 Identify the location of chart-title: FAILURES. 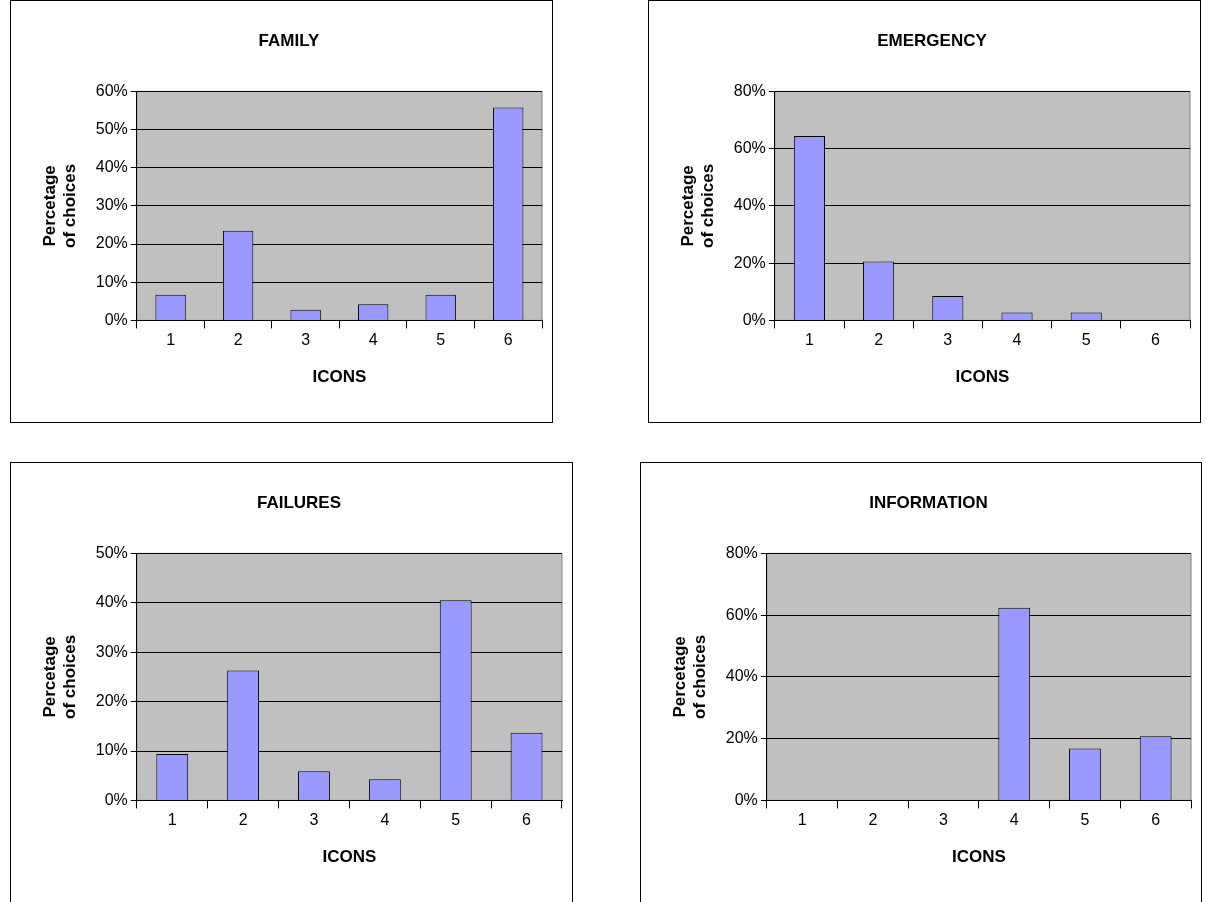
(299, 502).